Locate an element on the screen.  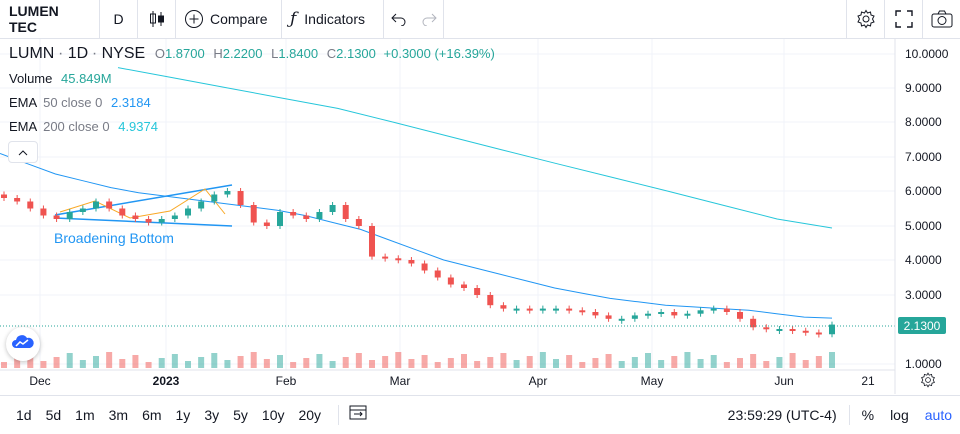
range-5y: 5y is located at coordinates (240, 414).